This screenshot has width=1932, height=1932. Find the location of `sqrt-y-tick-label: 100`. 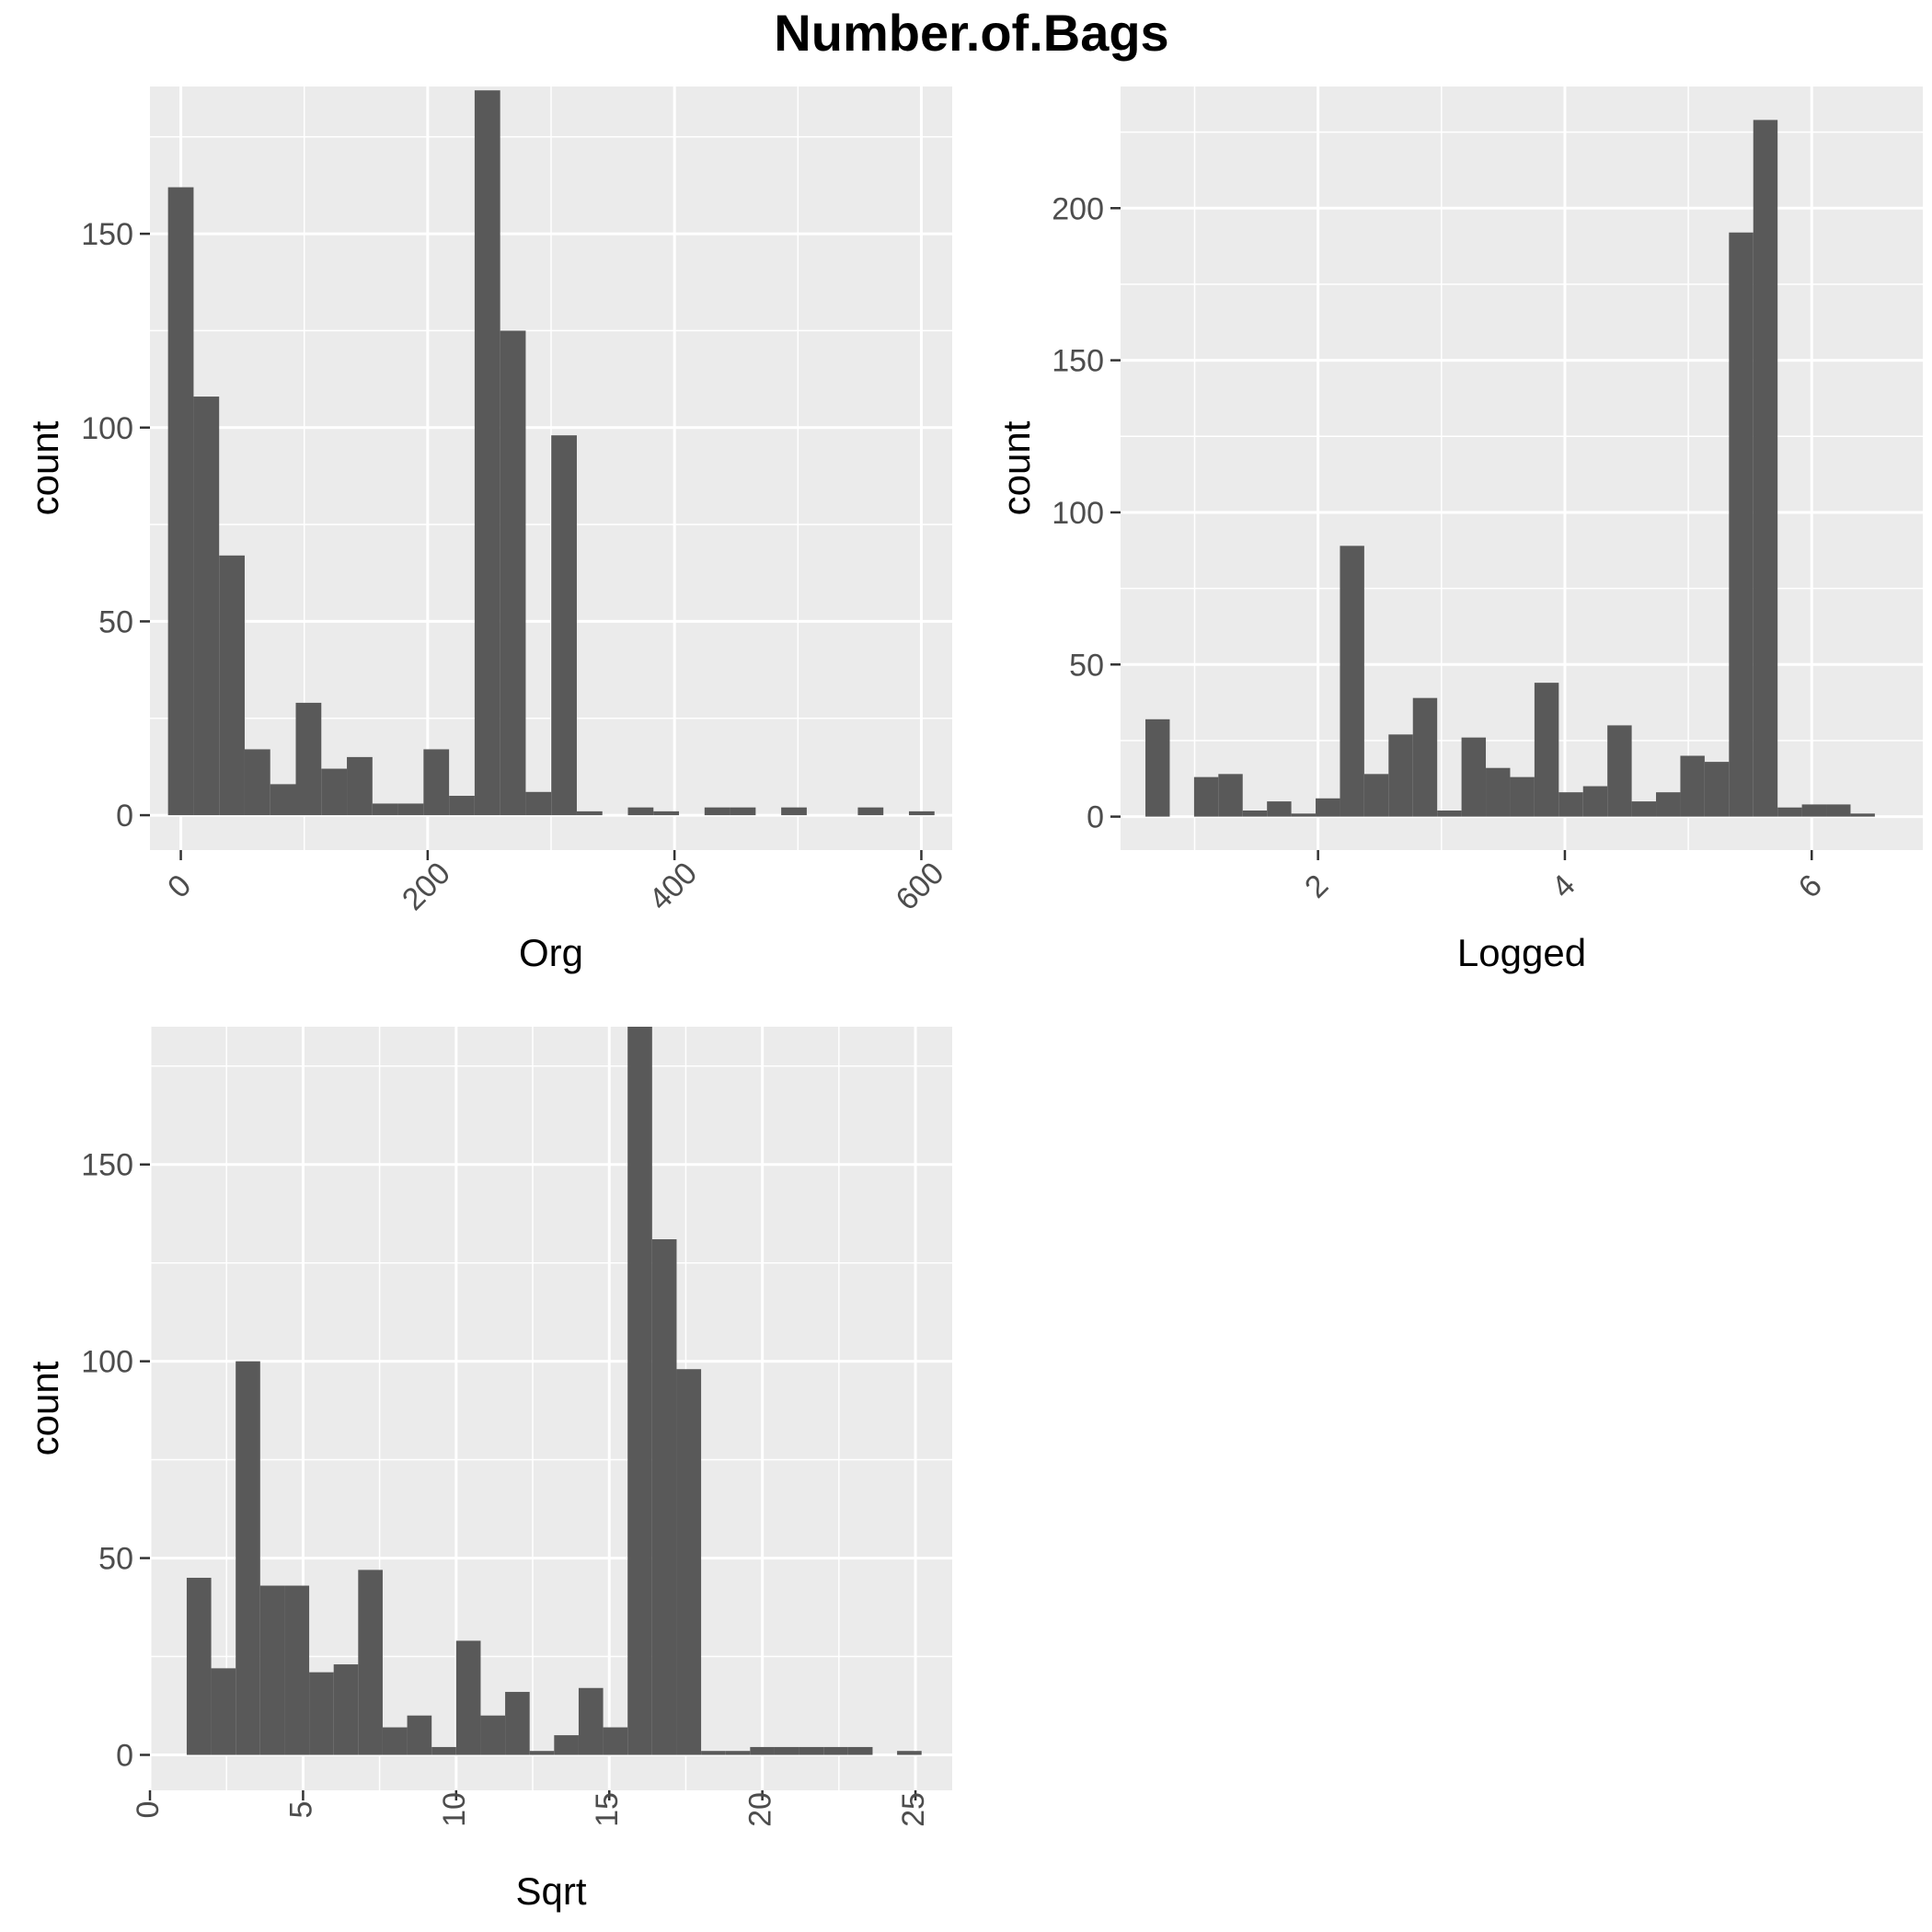

sqrt-y-tick-label: 100 is located at coordinates (107, 1362).